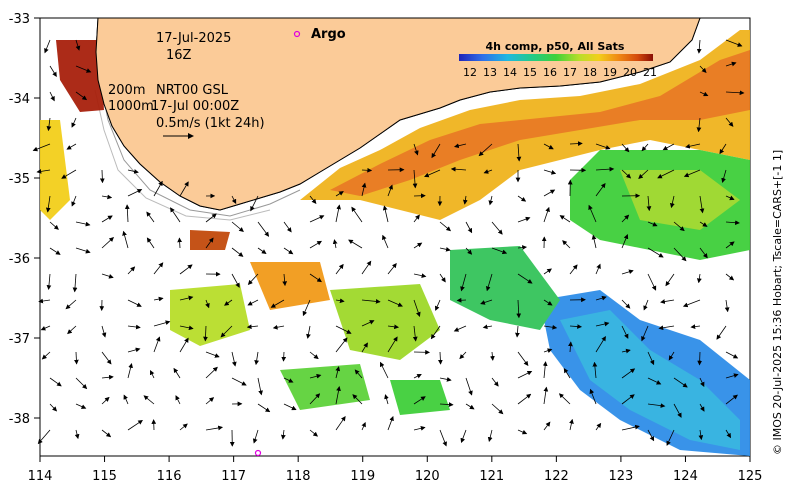 This screenshot has height=492, width=791. What do you see at coordinates (195, 106) in the screenshot?
I see `model-time-label: 17-Jul 00:00Z` at bounding box center [195, 106].